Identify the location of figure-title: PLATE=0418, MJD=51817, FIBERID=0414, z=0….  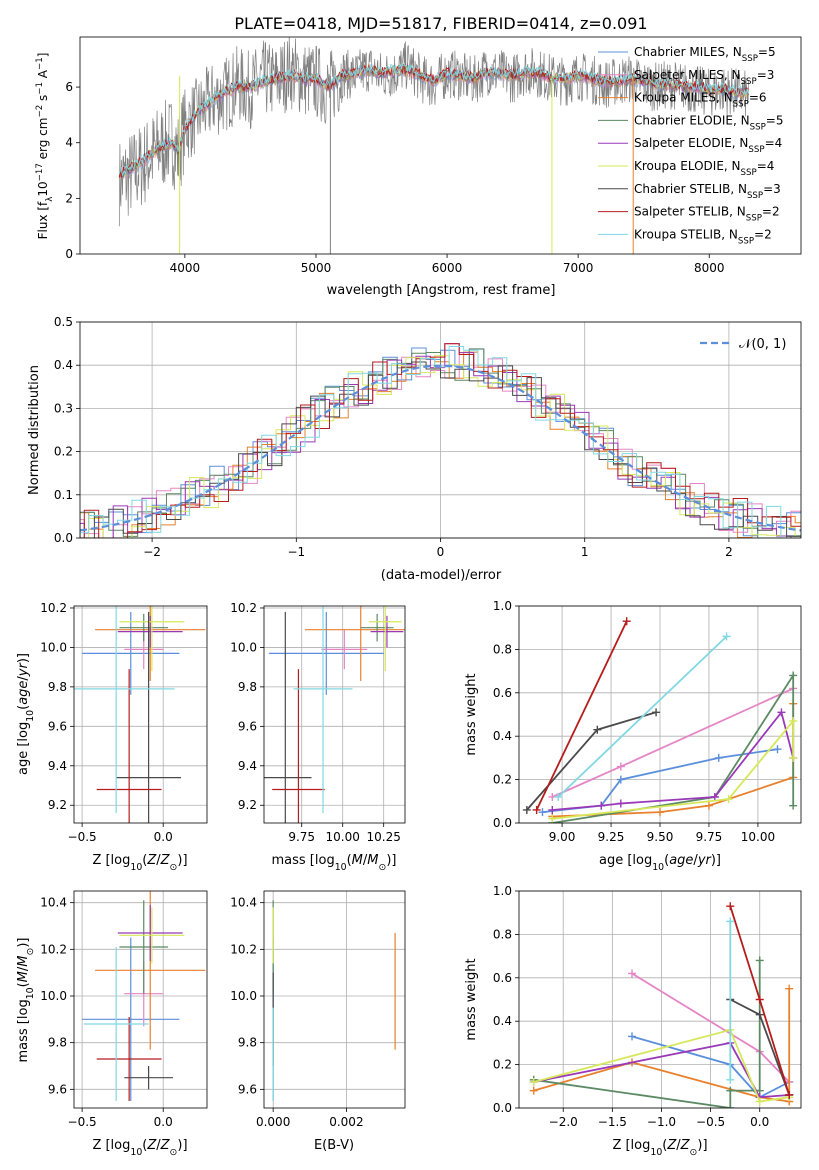
(440, 23).